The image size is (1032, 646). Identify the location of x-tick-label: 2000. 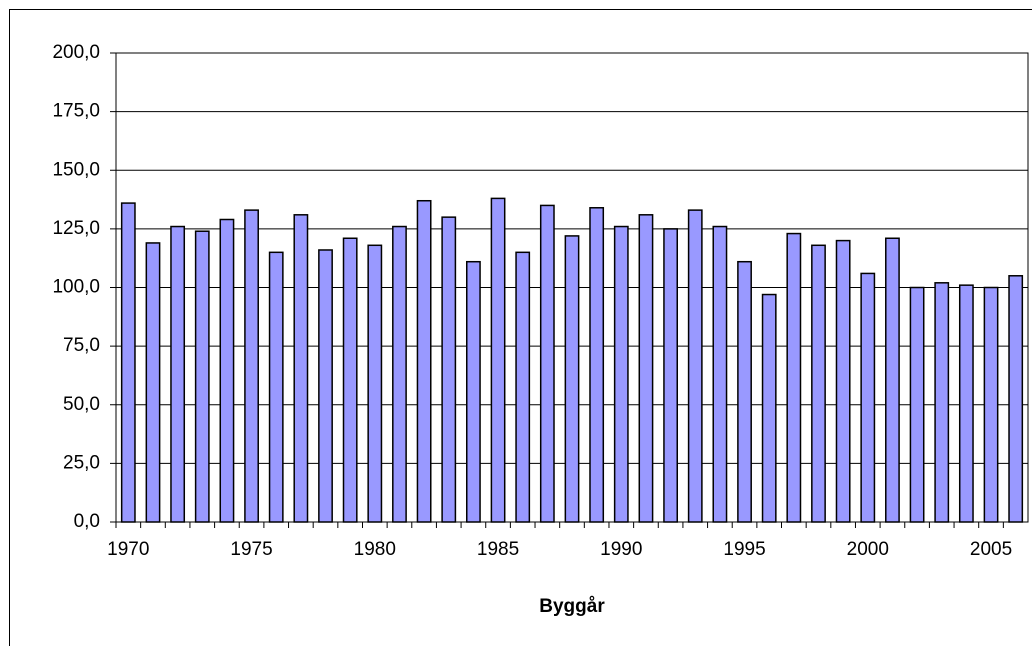
(868, 549).